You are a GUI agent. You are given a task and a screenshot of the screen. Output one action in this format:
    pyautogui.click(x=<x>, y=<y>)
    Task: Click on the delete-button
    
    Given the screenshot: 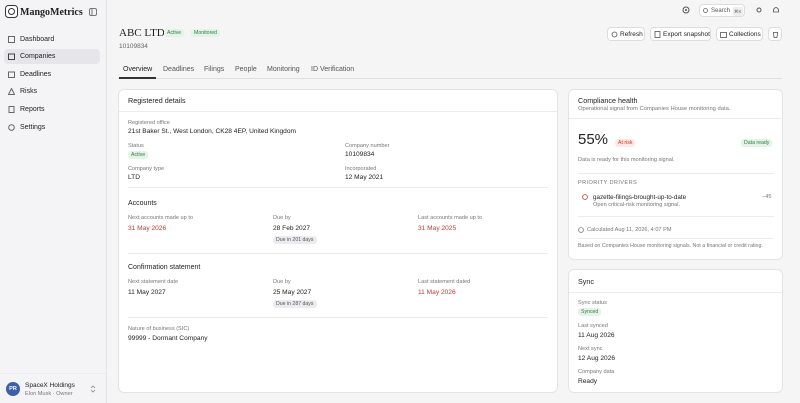 What is the action you would take?
    pyautogui.click(x=775, y=34)
    